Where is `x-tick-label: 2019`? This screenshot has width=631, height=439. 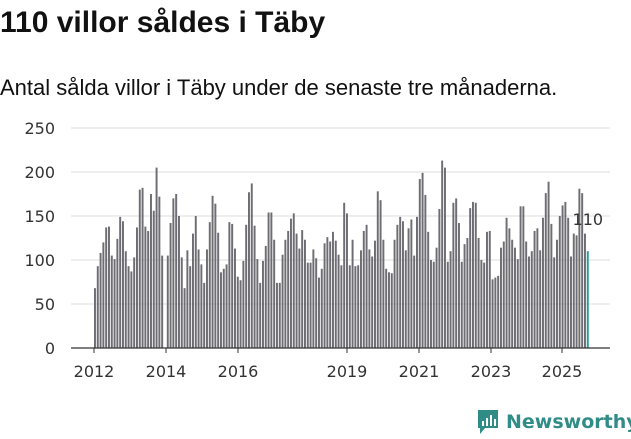
x-tick-label: 2019 is located at coordinates (347, 371).